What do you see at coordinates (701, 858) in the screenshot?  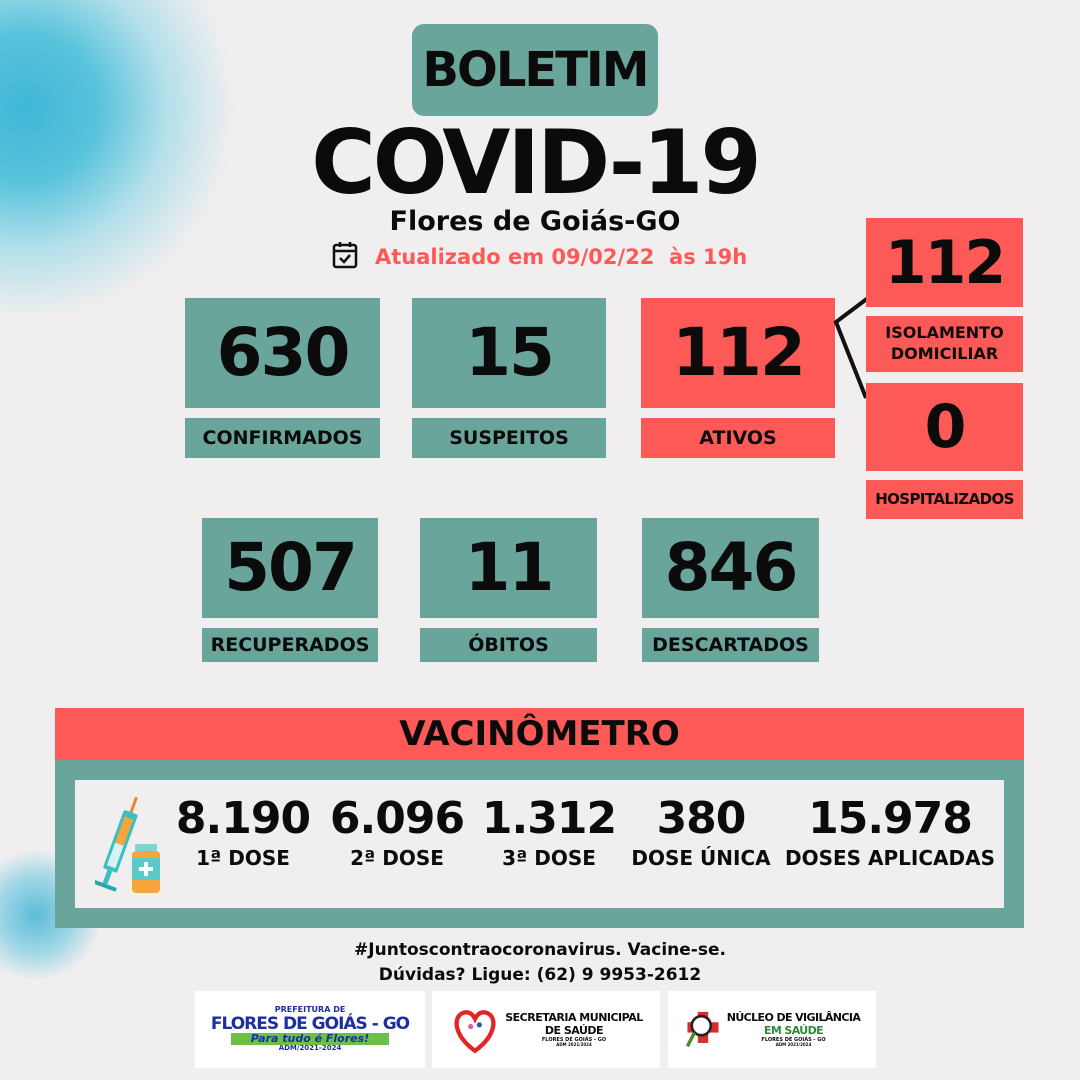 I see `vaccine-label: DOSE ÚNICA` at bounding box center [701, 858].